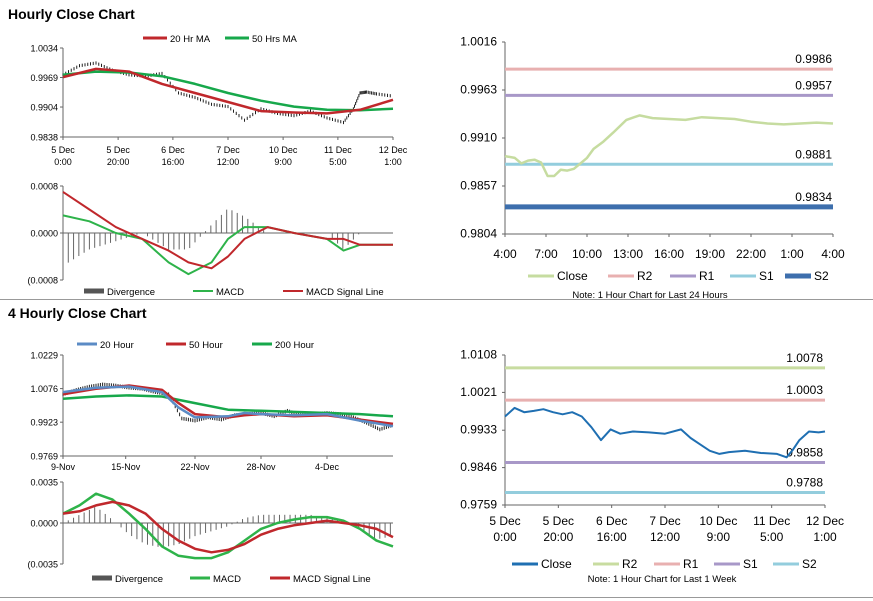 This screenshot has width=873, height=601. Describe the element at coordinates (44, 234) in the screenshot. I see `hourly-macd-y-tick-label: 0.0000` at that location.